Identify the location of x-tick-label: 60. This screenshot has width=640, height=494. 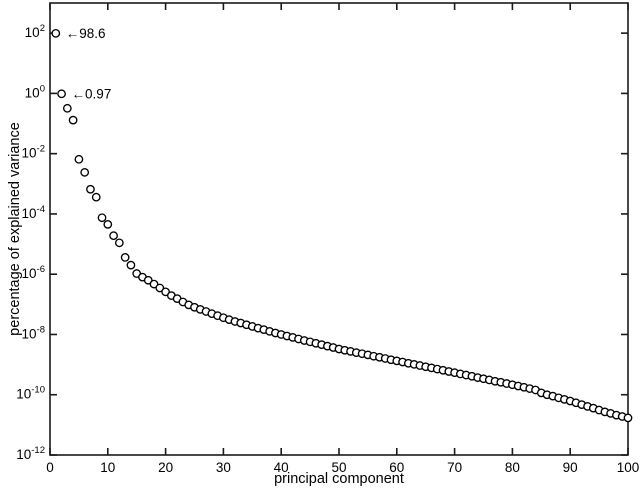
(396, 467).